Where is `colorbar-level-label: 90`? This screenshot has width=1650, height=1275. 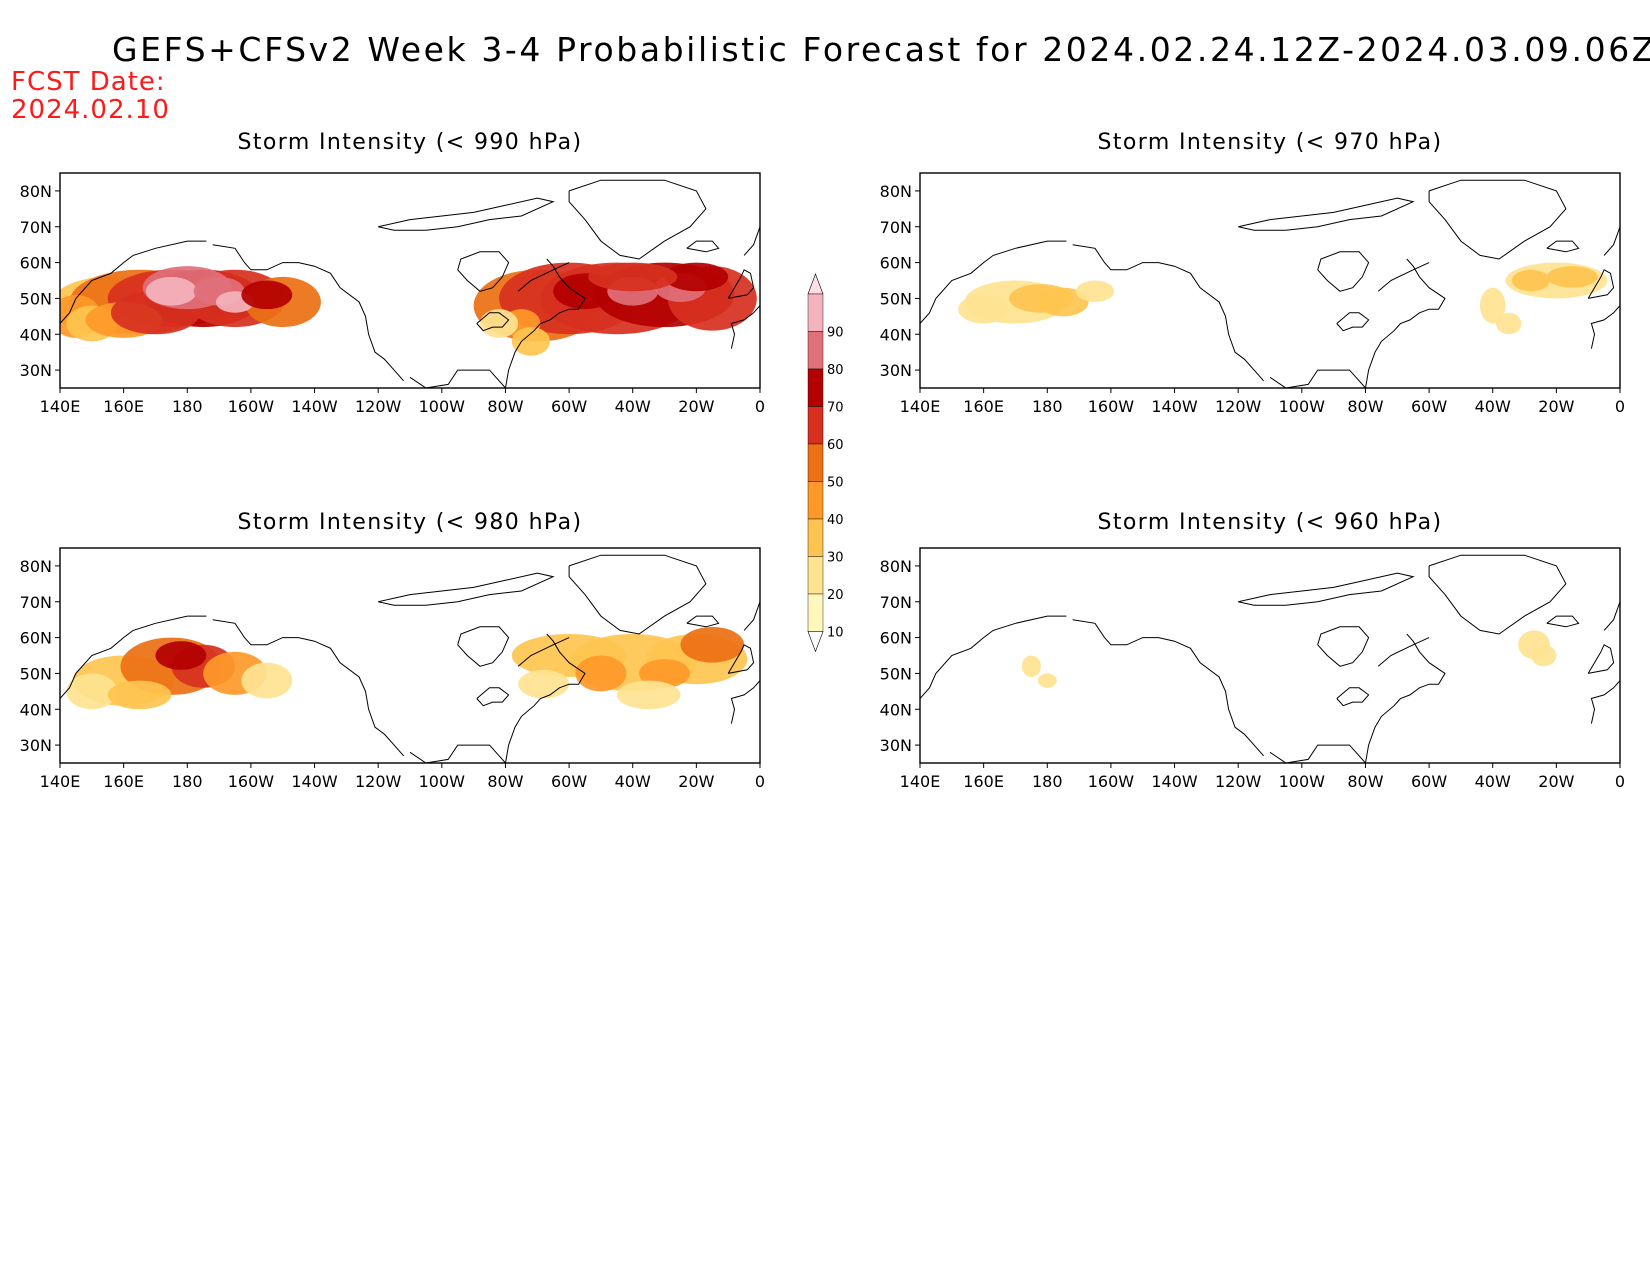
colorbar-level-label: 90 is located at coordinates (835, 333).